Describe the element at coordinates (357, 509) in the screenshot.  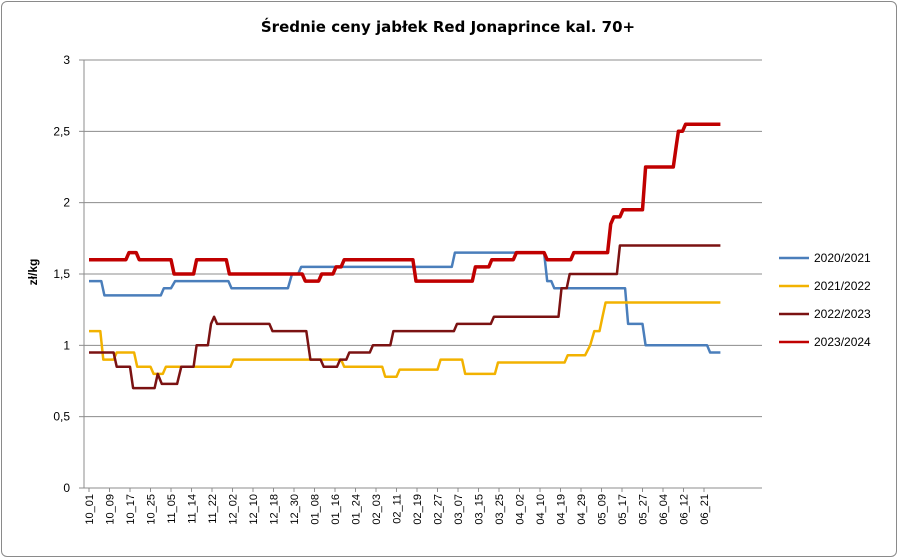
I see `x-tick-label: 01_24` at that location.